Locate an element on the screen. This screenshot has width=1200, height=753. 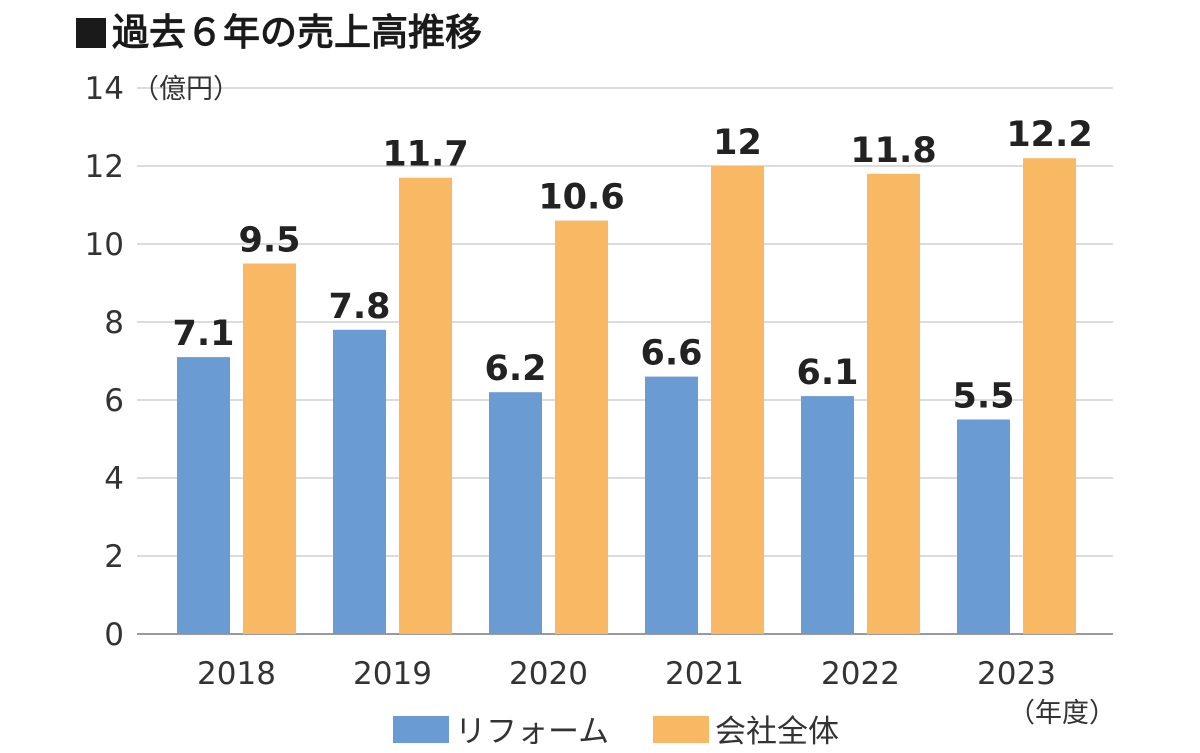
data-label: 6.2 is located at coordinates (515, 369).